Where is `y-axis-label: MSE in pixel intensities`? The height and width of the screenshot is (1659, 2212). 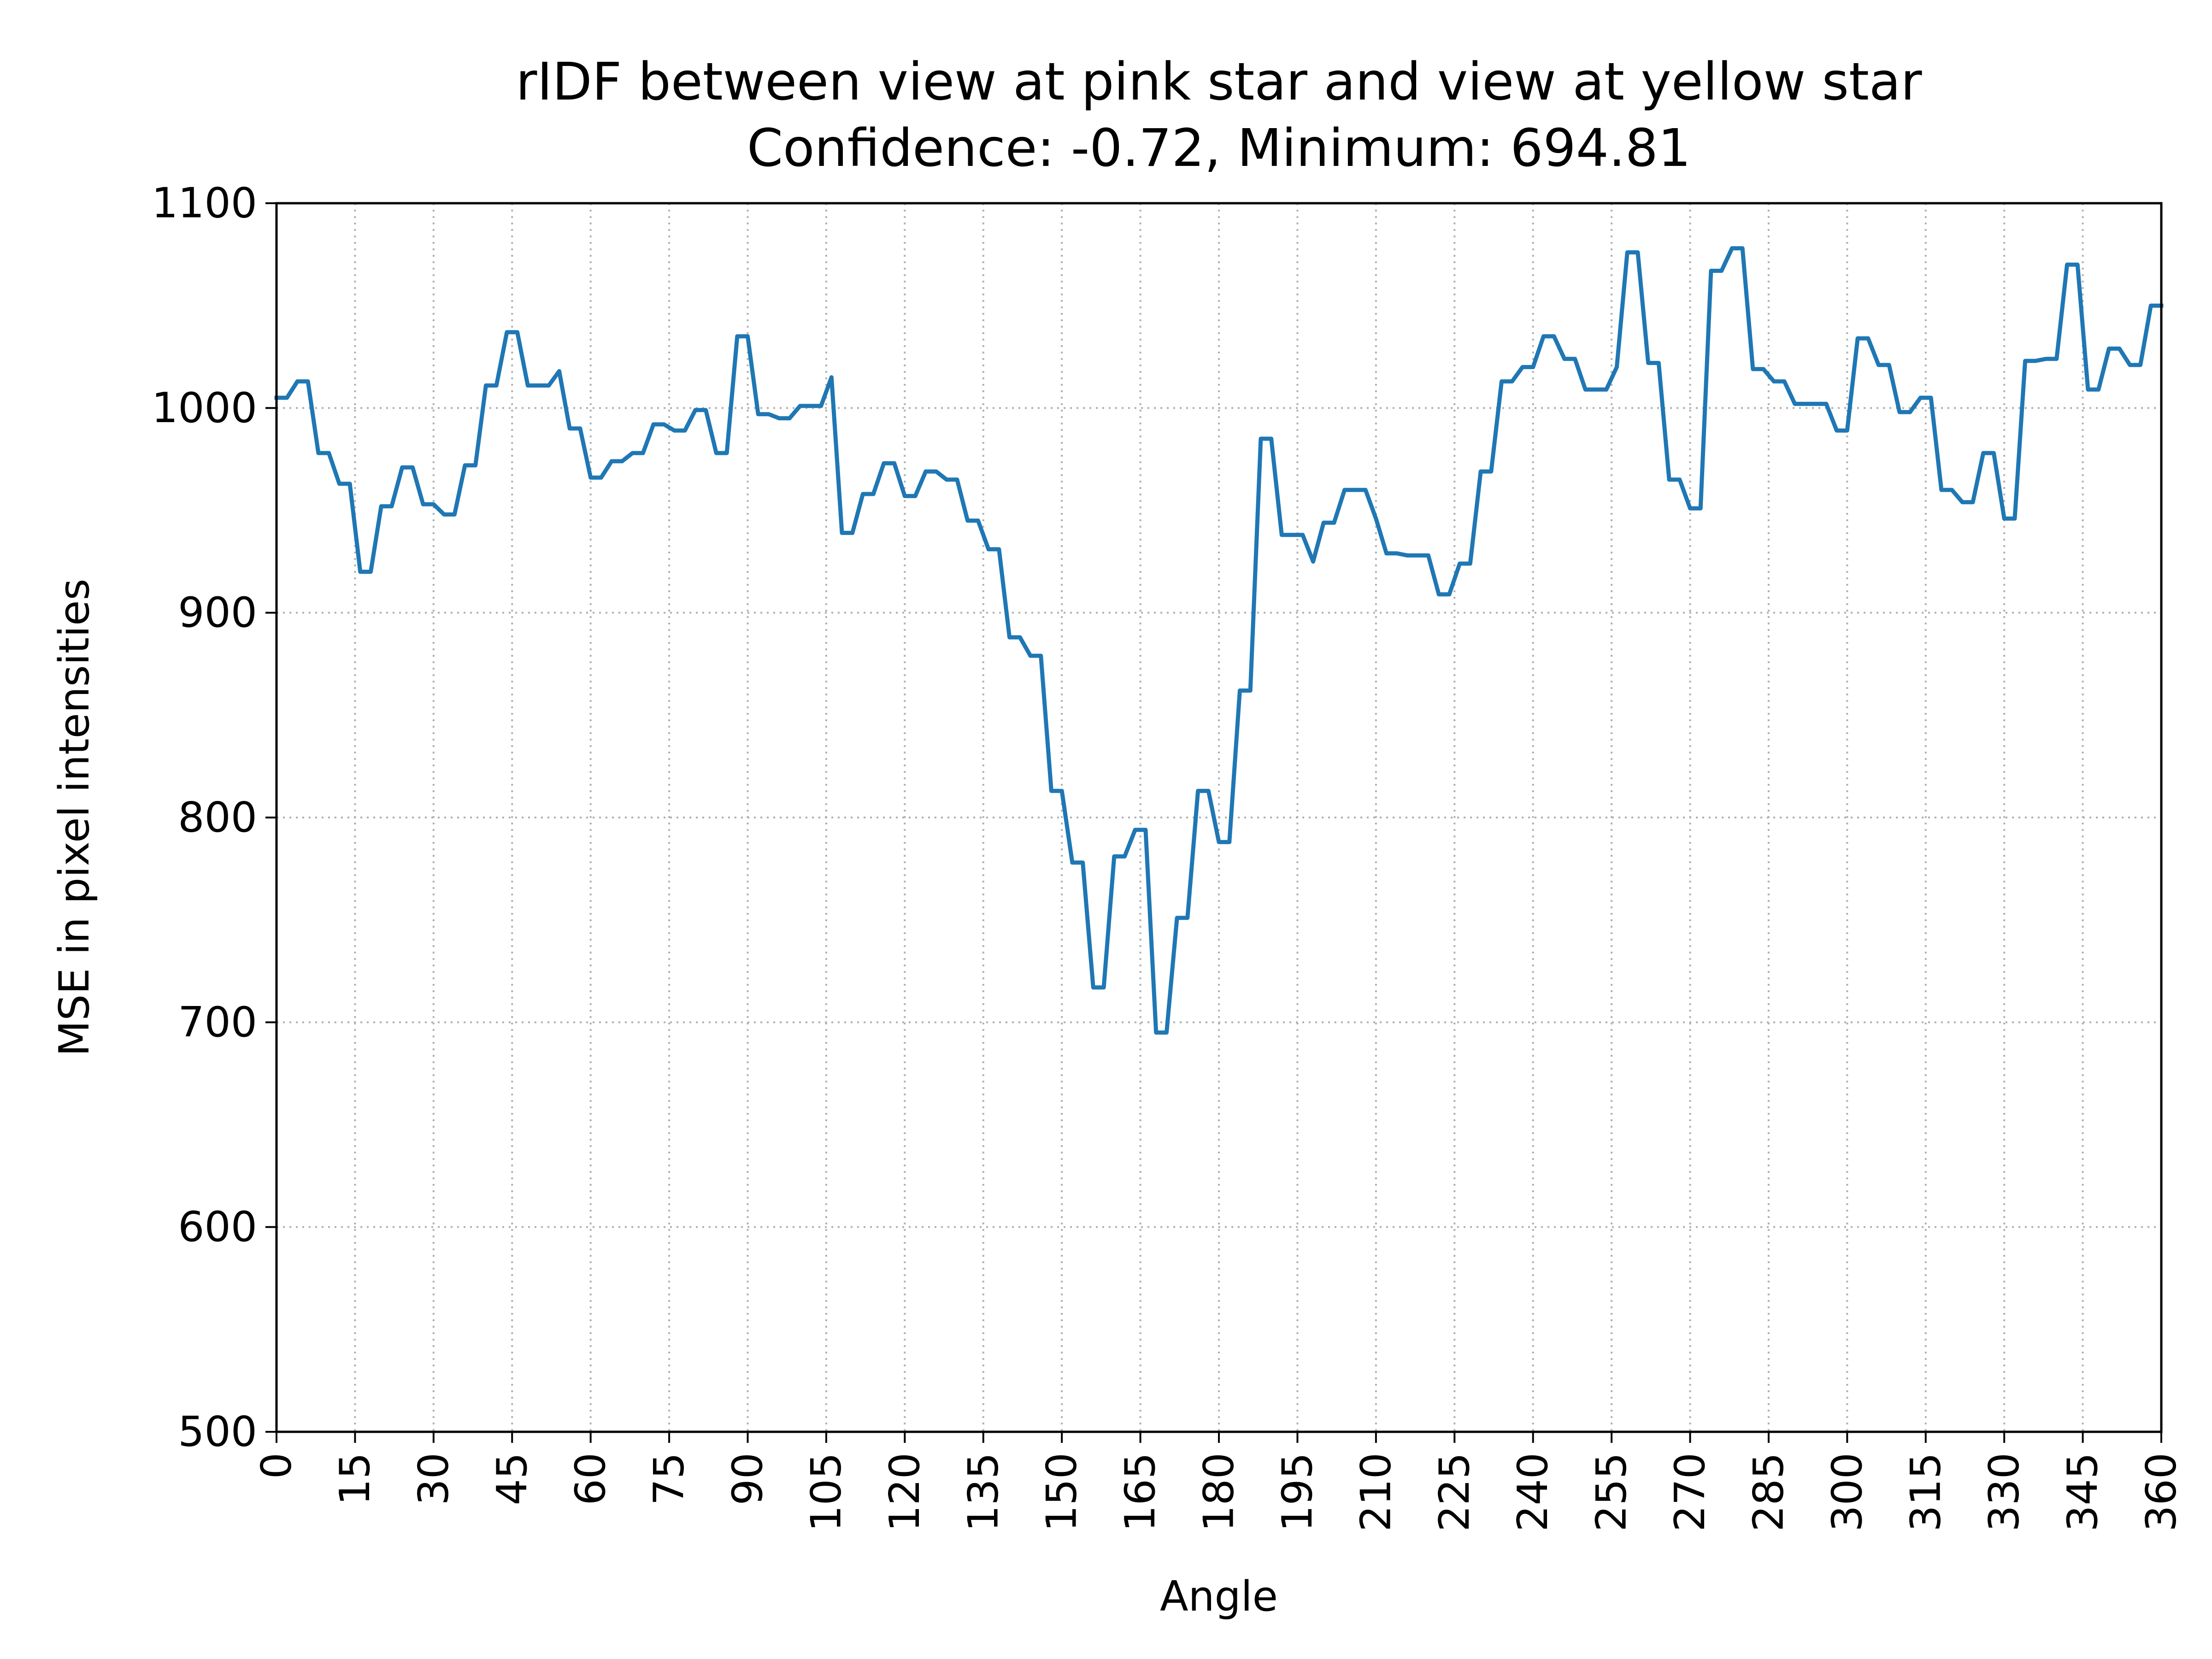 y-axis-label: MSE in pixel intensities is located at coordinates (74, 818).